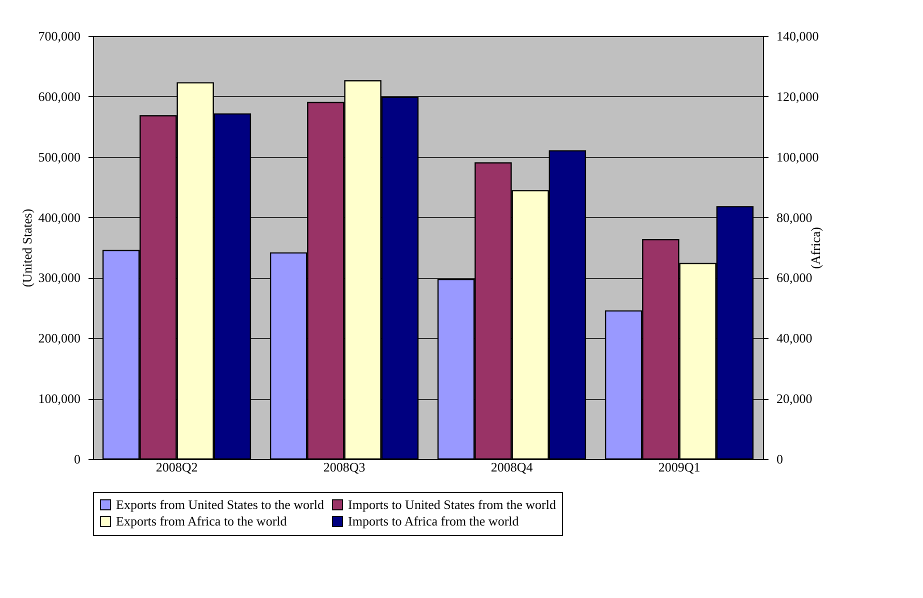  What do you see at coordinates (59, 36) in the screenshot?
I see `y-tick-label: 700,000` at bounding box center [59, 36].